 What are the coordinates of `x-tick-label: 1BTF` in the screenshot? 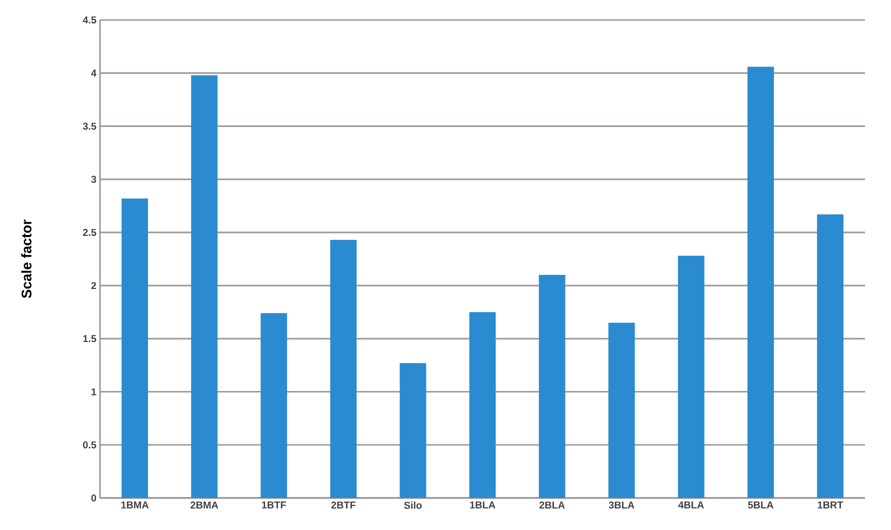 It's located at (274, 505).